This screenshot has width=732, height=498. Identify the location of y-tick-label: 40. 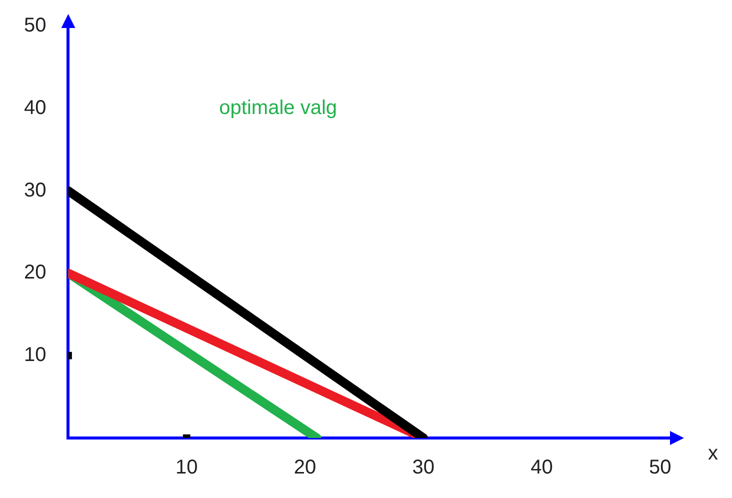
(35, 107).